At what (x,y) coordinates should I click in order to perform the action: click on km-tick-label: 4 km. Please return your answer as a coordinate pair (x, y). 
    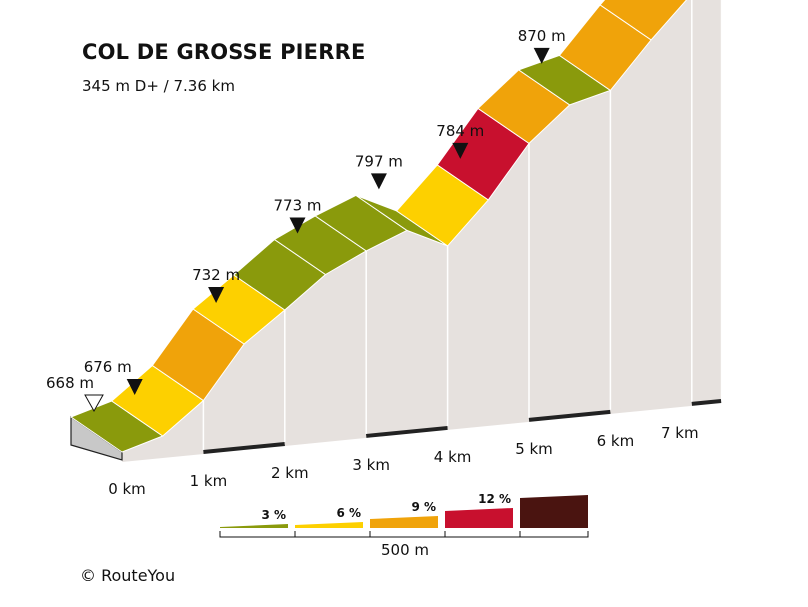
    Looking at the image, I should click on (453, 457).